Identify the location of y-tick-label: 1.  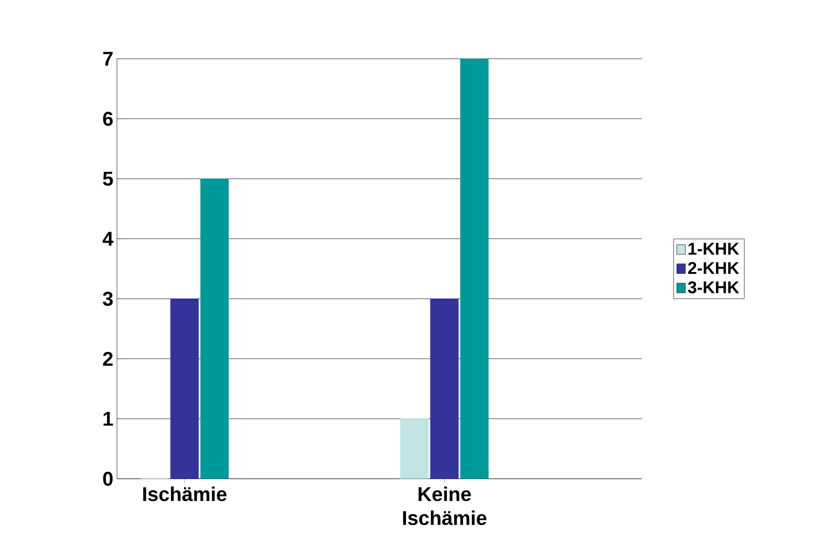
(108, 419).